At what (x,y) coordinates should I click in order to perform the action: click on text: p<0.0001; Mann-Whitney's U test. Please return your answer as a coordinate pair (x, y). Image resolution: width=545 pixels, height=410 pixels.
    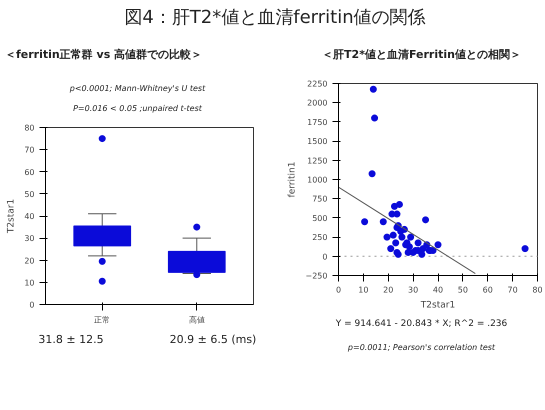
    Looking at the image, I should click on (138, 88).